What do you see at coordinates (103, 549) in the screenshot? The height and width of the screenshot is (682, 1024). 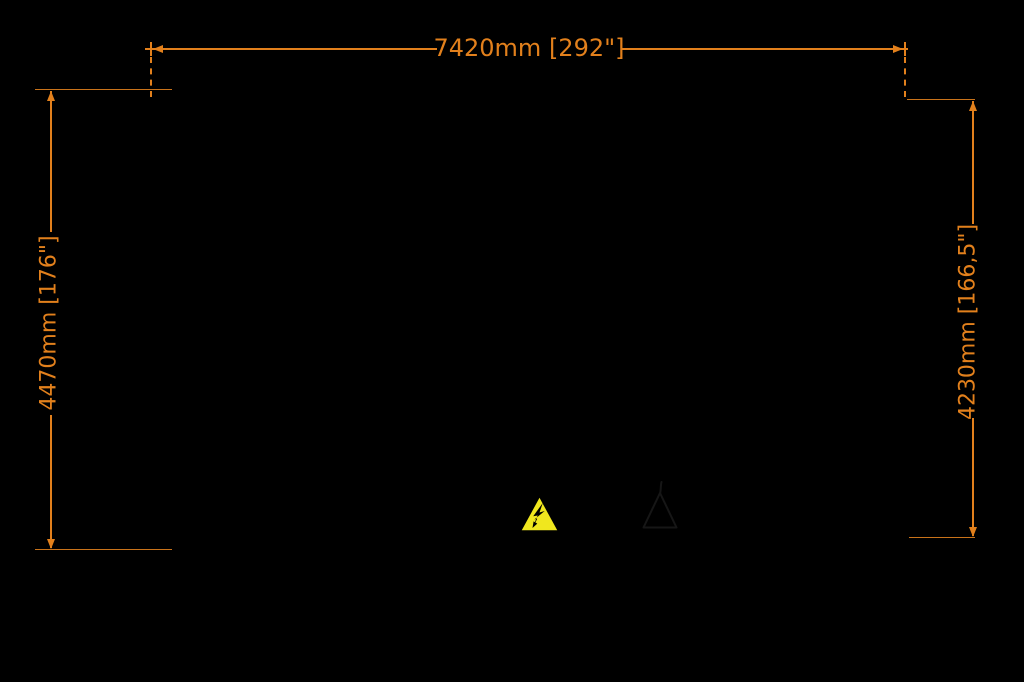 I see `left-dim-extension-bottom` at bounding box center [103, 549].